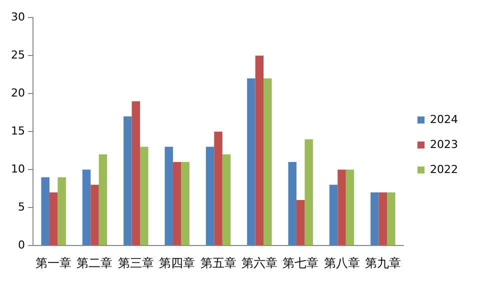 The height and width of the screenshot is (282, 484). I want to click on x-tick-label: 第九章, so click(382, 263).